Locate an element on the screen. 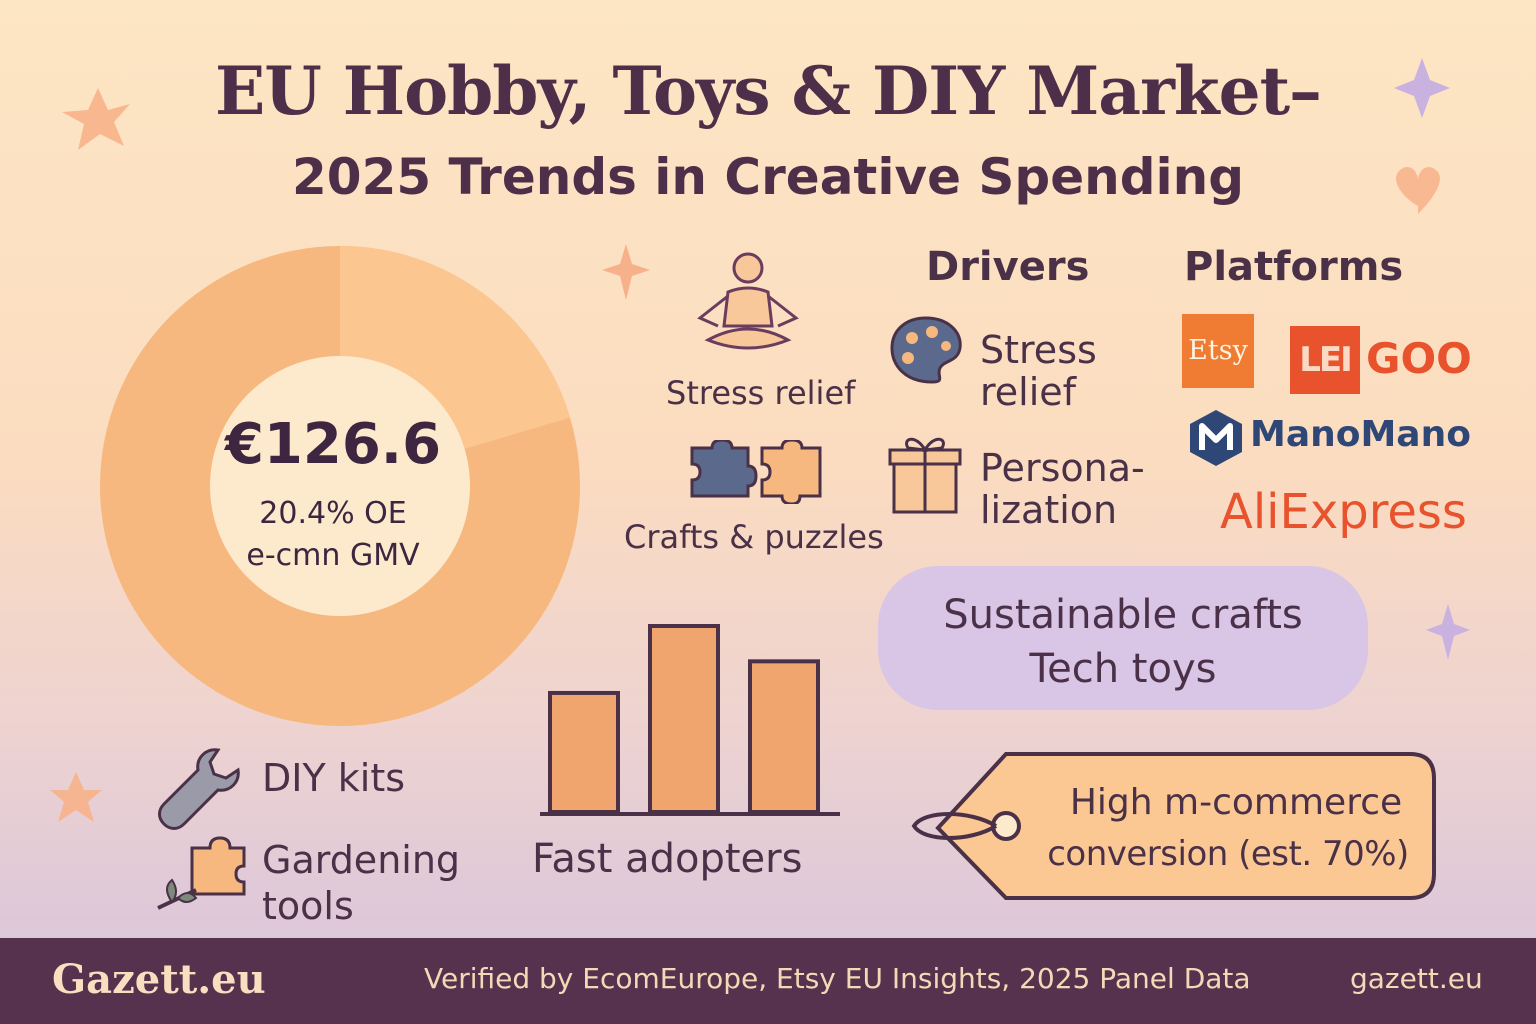 The width and height of the screenshot is (1536, 1024). gardening-tool-icon is located at coordinates (201, 873).